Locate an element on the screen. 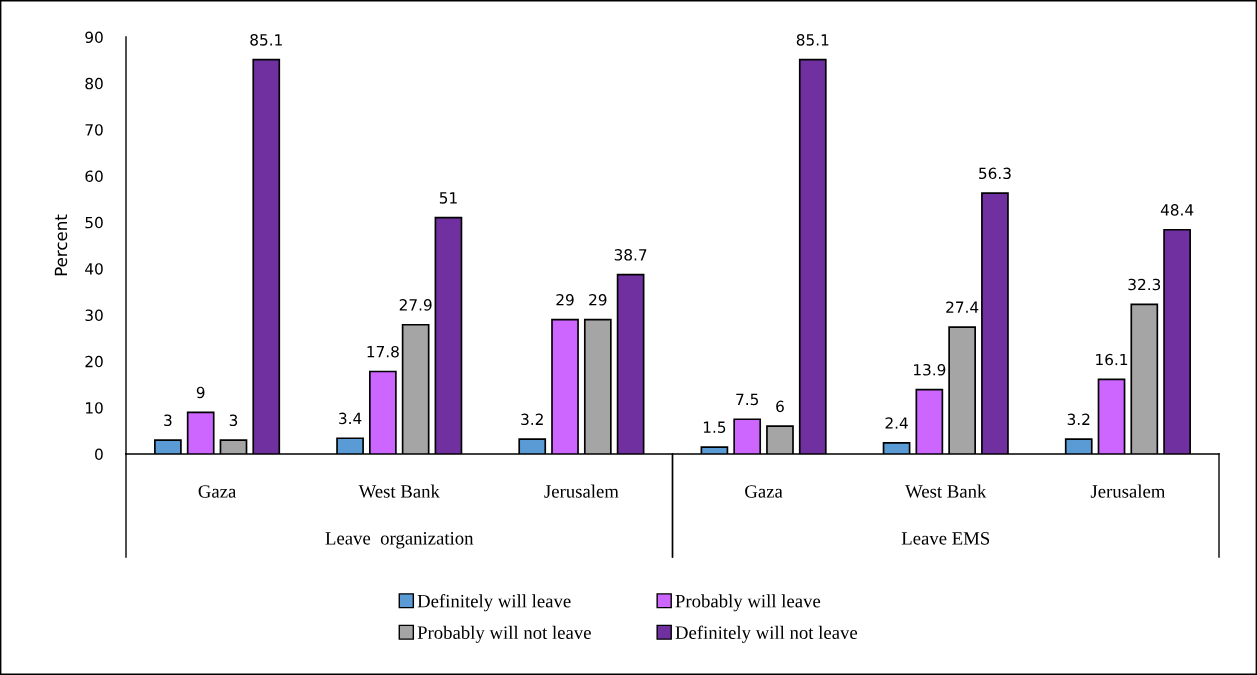 Image resolution: width=1257 pixels, height=675 pixels. y-tick-label: 90 is located at coordinates (94, 37).